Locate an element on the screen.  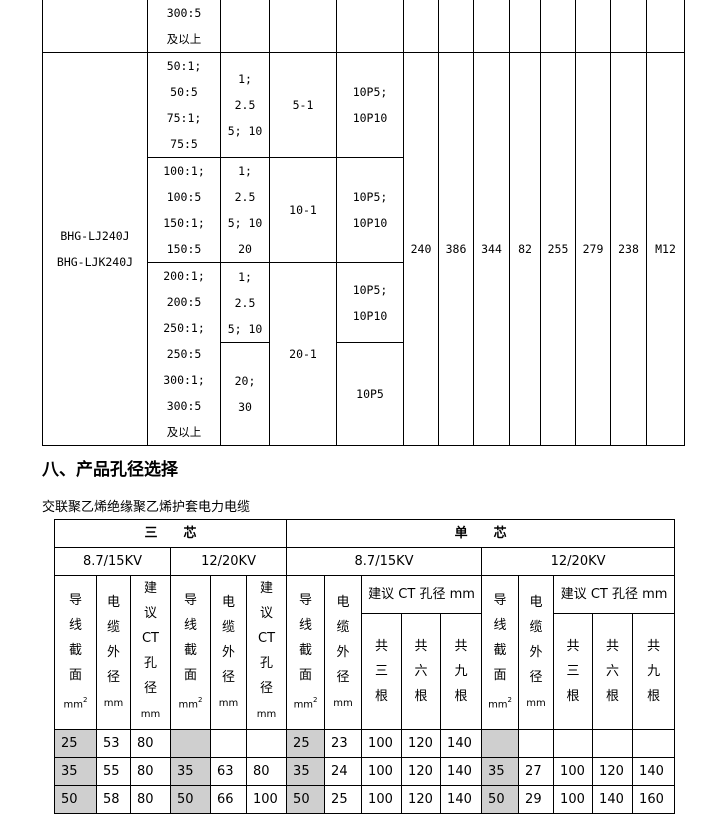
table-cell: 66 is located at coordinates (228, 799).